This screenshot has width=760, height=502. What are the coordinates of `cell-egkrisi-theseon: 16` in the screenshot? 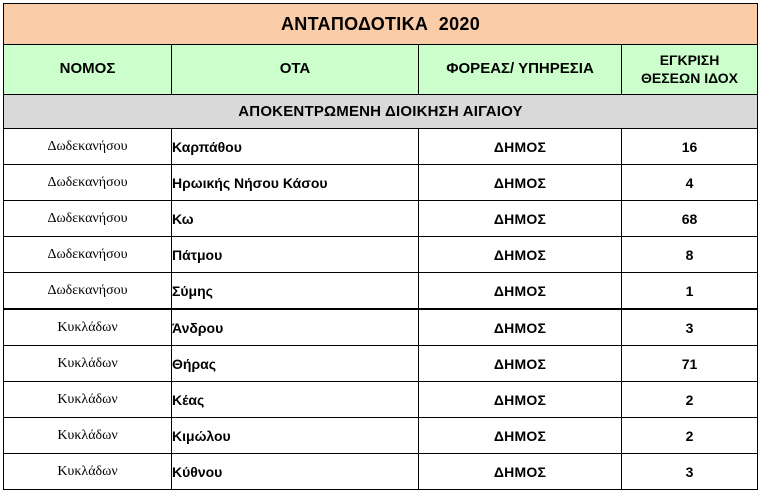 It's located at (689, 146).